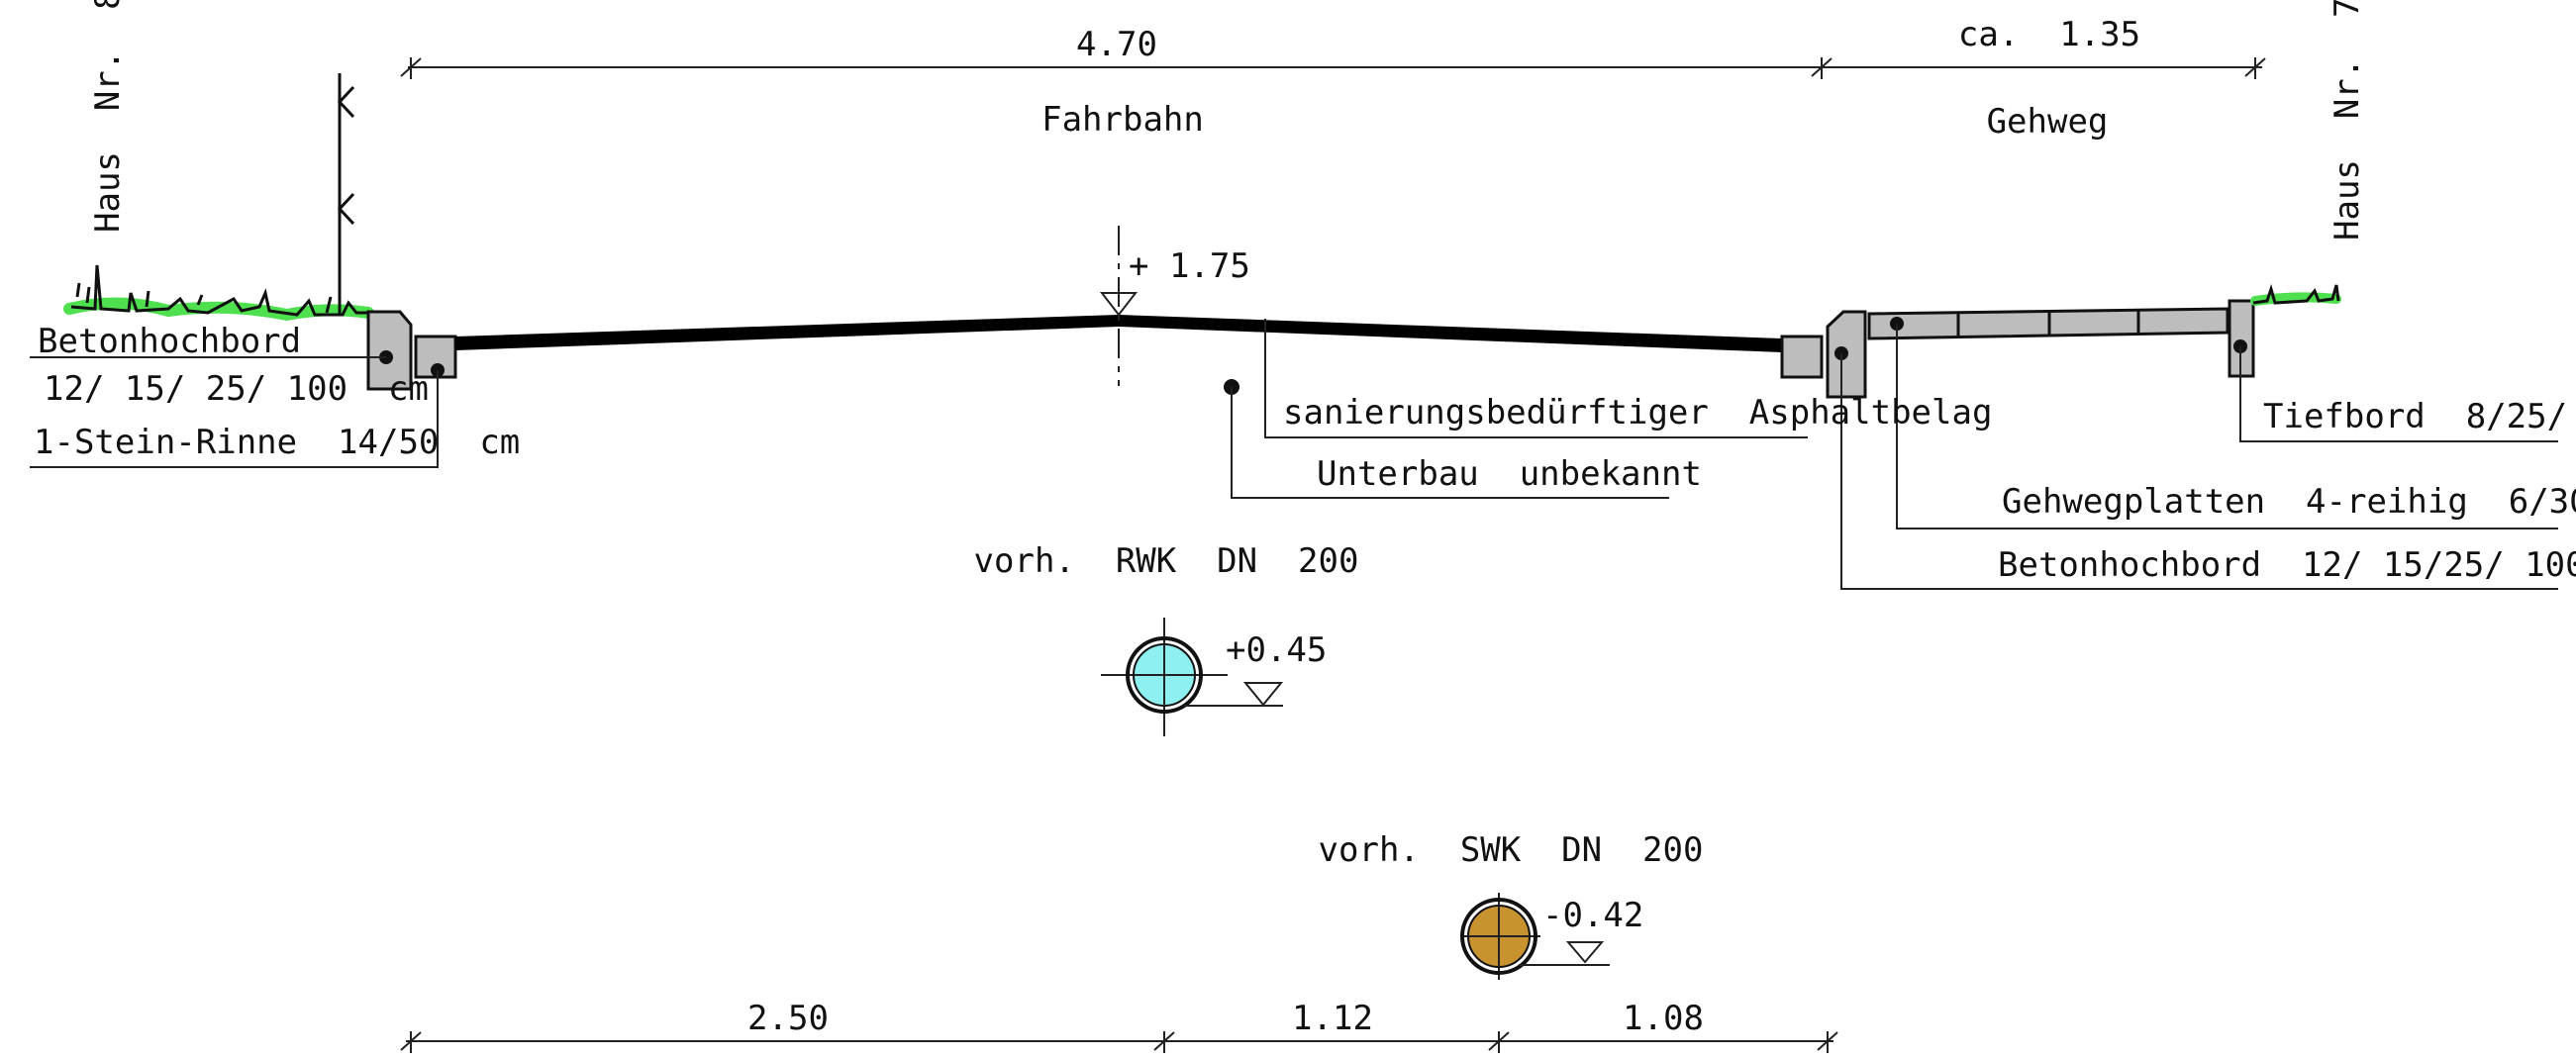 This screenshot has height=1060, width=2576. What do you see at coordinates (1166, 561) in the screenshot?
I see `pipe-label-rwk: vorh. RWK DN 200` at bounding box center [1166, 561].